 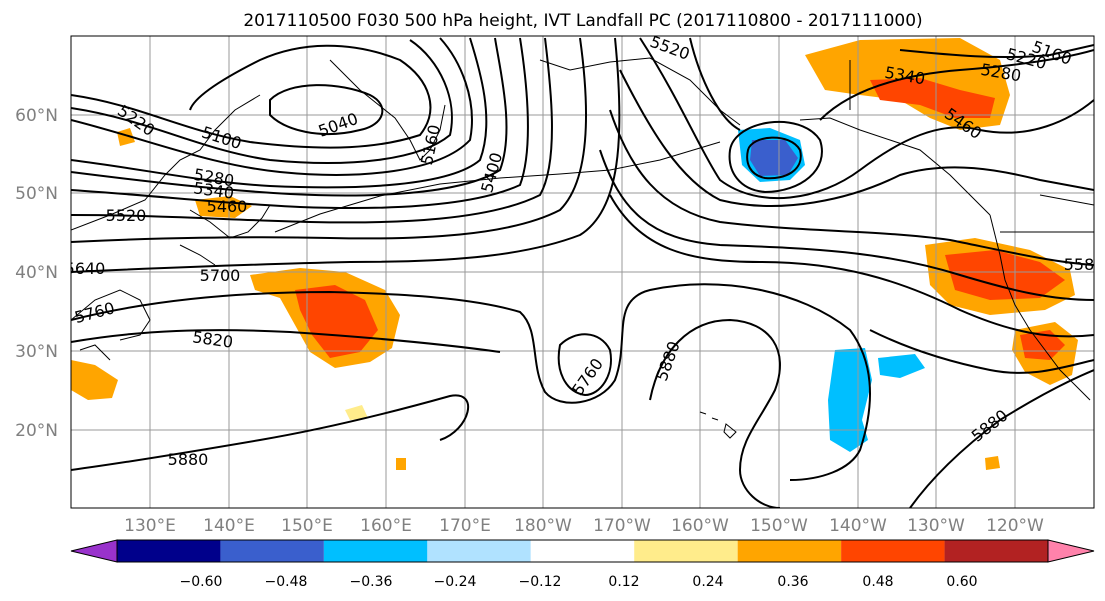 I want to click on contour-5880-east, so click(x=715, y=413).